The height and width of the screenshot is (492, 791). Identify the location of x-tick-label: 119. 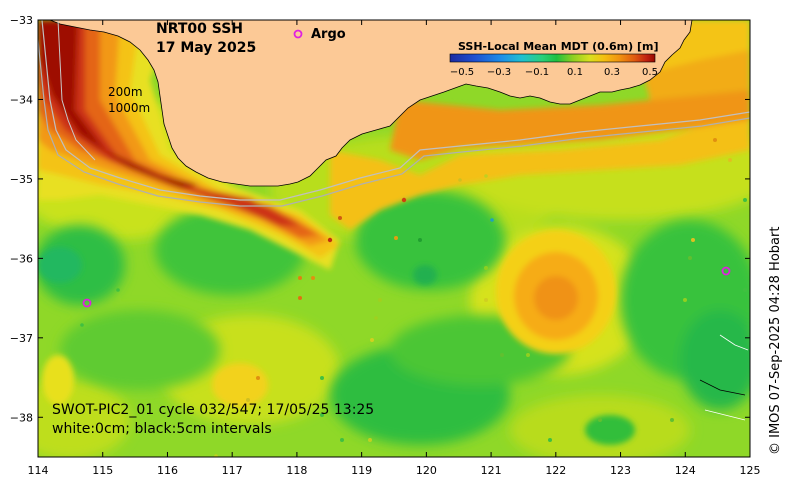
(361, 470).